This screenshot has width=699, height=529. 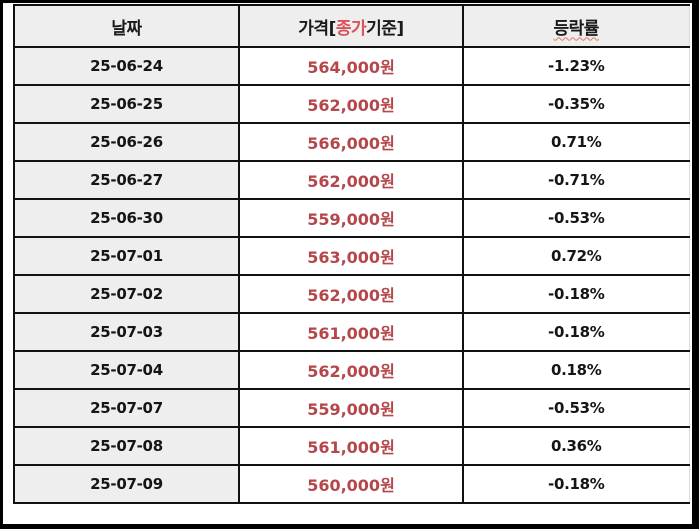 I want to click on rate-cell: -1.23%, so click(x=576, y=66).